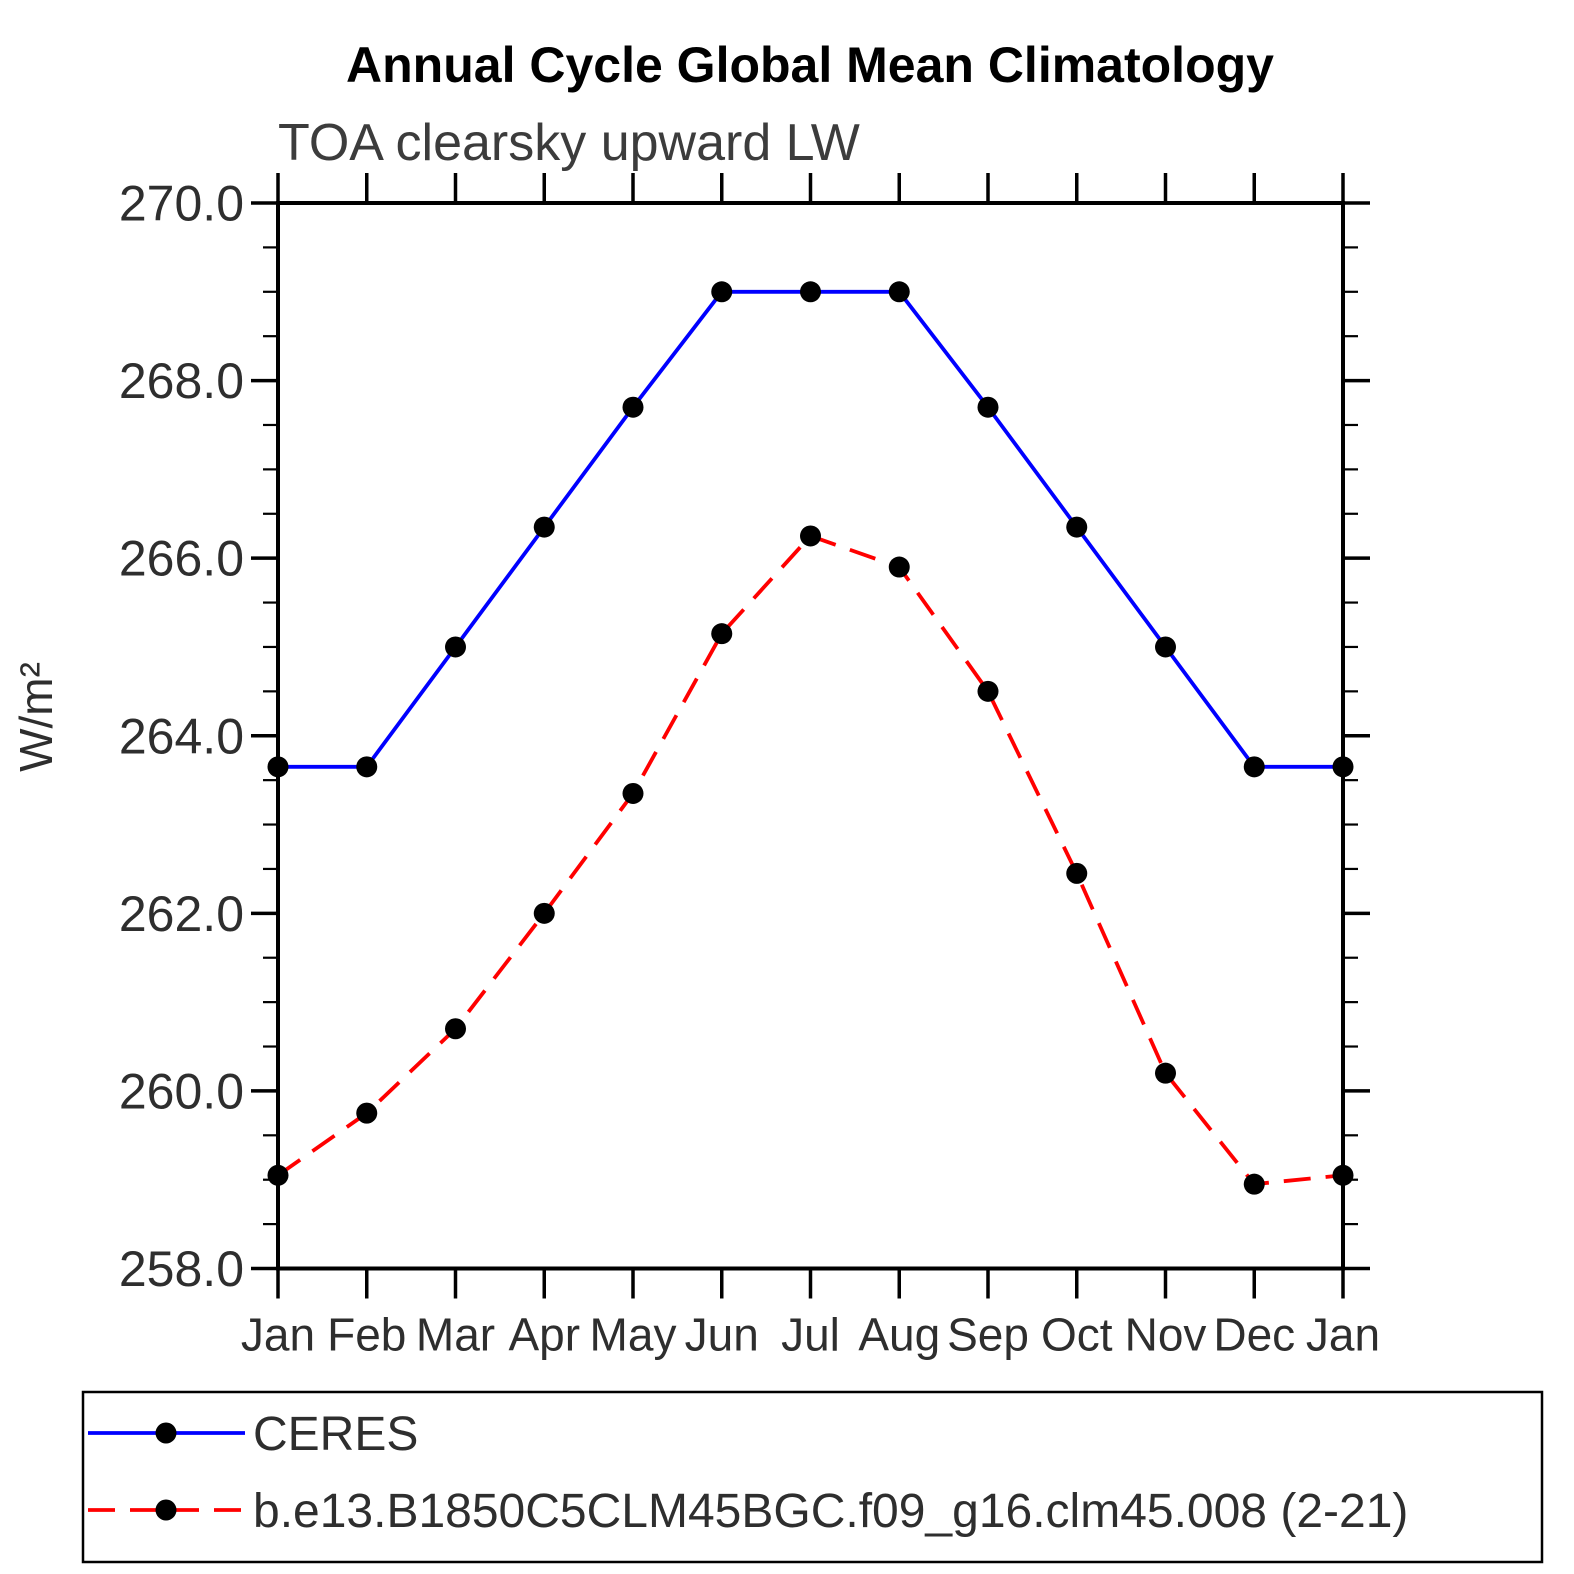  What do you see at coordinates (455, 1335) in the screenshot?
I see `x-tick-label: Mar` at bounding box center [455, 1335].